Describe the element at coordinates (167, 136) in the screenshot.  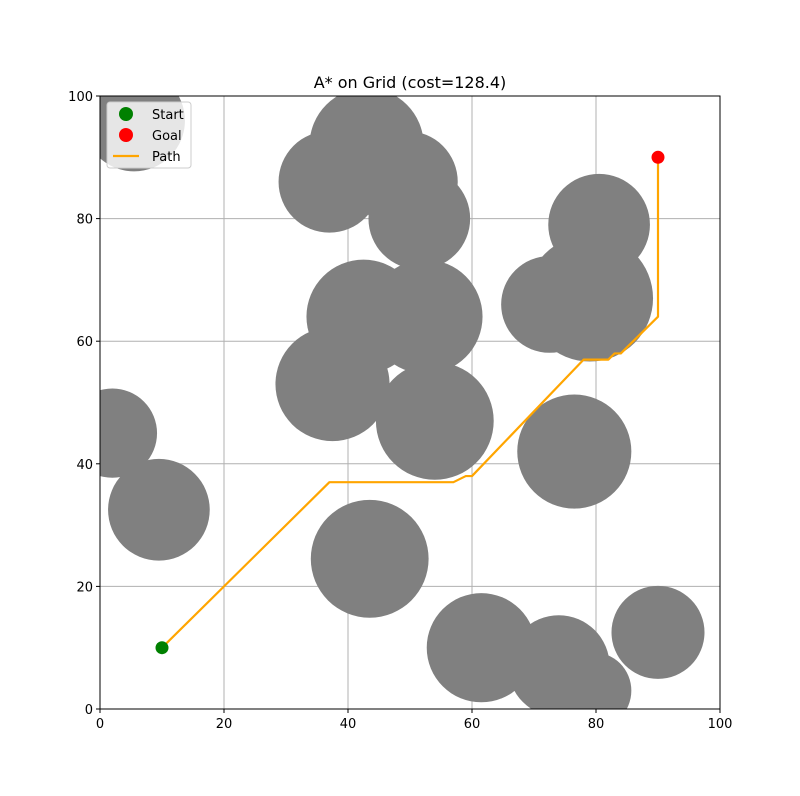
I see `legend-goal-label: Goal` at that location.